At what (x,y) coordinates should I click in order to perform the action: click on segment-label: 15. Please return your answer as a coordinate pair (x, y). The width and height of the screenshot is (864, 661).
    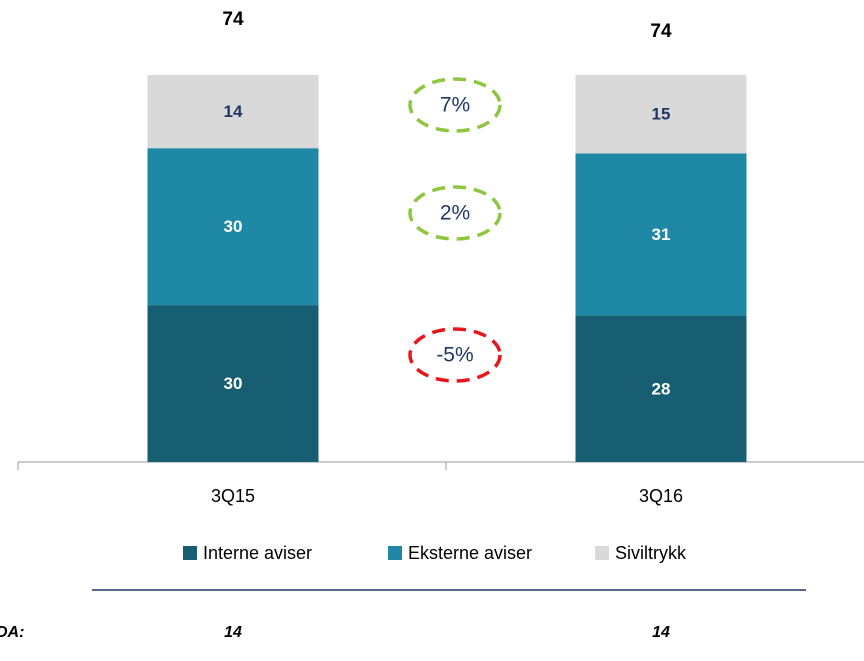
    Looking at the image, I should click on (661, 114).